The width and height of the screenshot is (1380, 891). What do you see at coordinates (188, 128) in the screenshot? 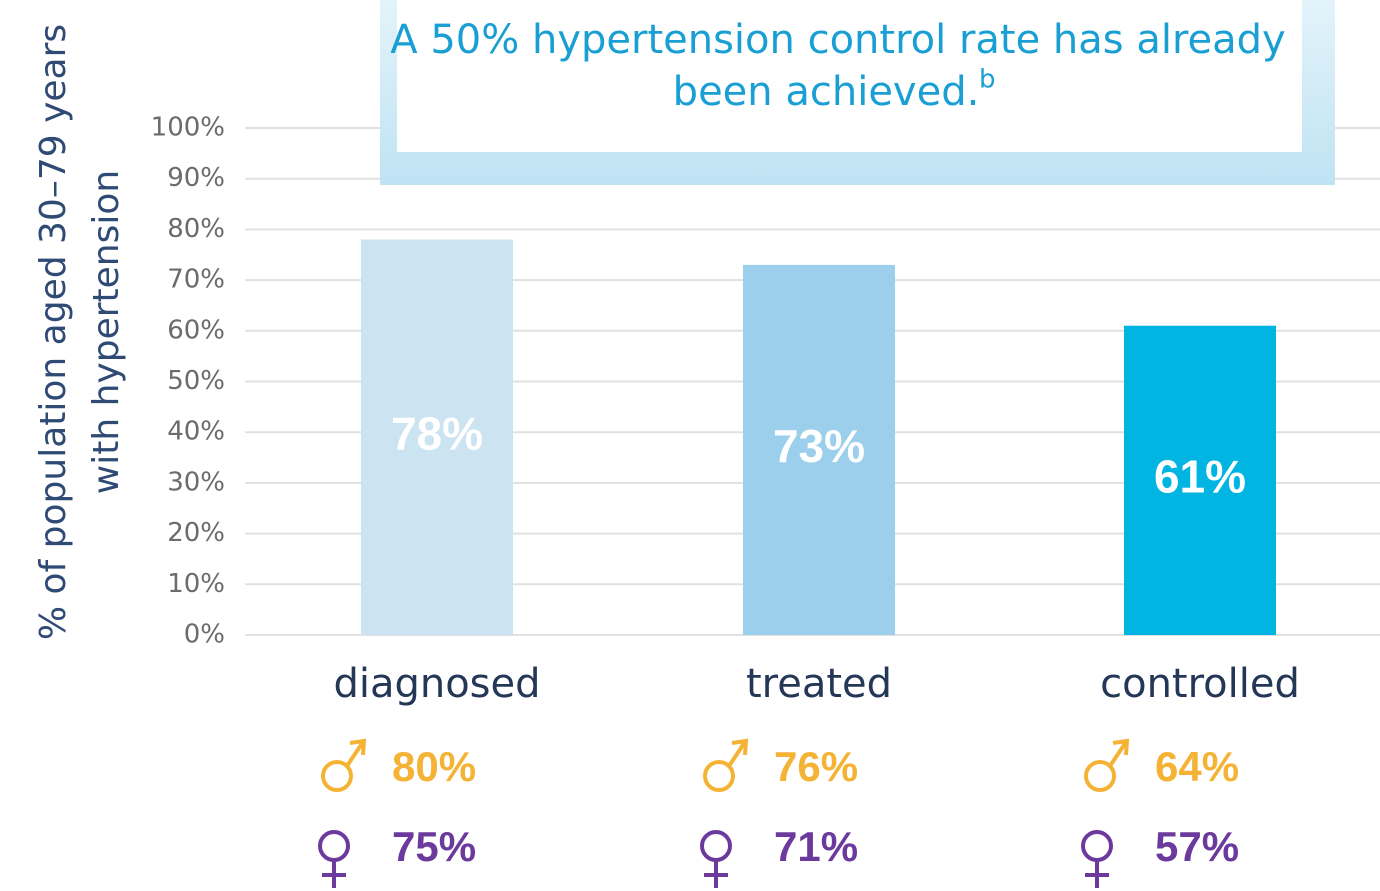
I see `y-tick-label: 100%` at bounding box center [188, 128].